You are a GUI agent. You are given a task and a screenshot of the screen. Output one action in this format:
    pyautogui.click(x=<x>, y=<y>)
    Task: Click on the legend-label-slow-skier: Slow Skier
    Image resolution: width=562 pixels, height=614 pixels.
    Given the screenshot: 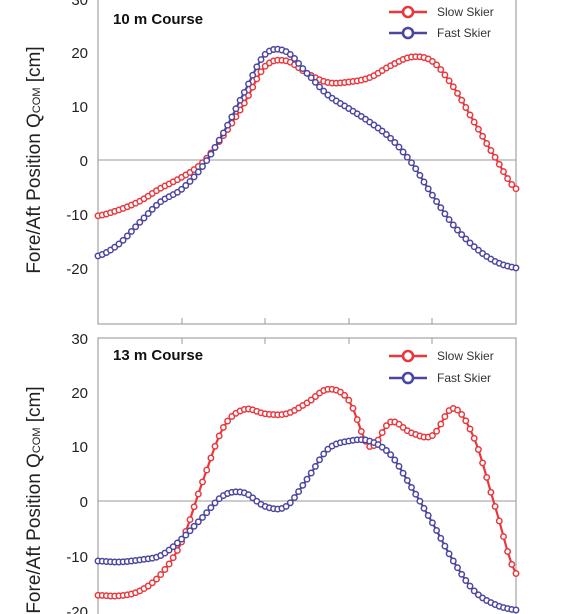 What is the action you would take?
    pyautogui.click(x=465, y=356)
    